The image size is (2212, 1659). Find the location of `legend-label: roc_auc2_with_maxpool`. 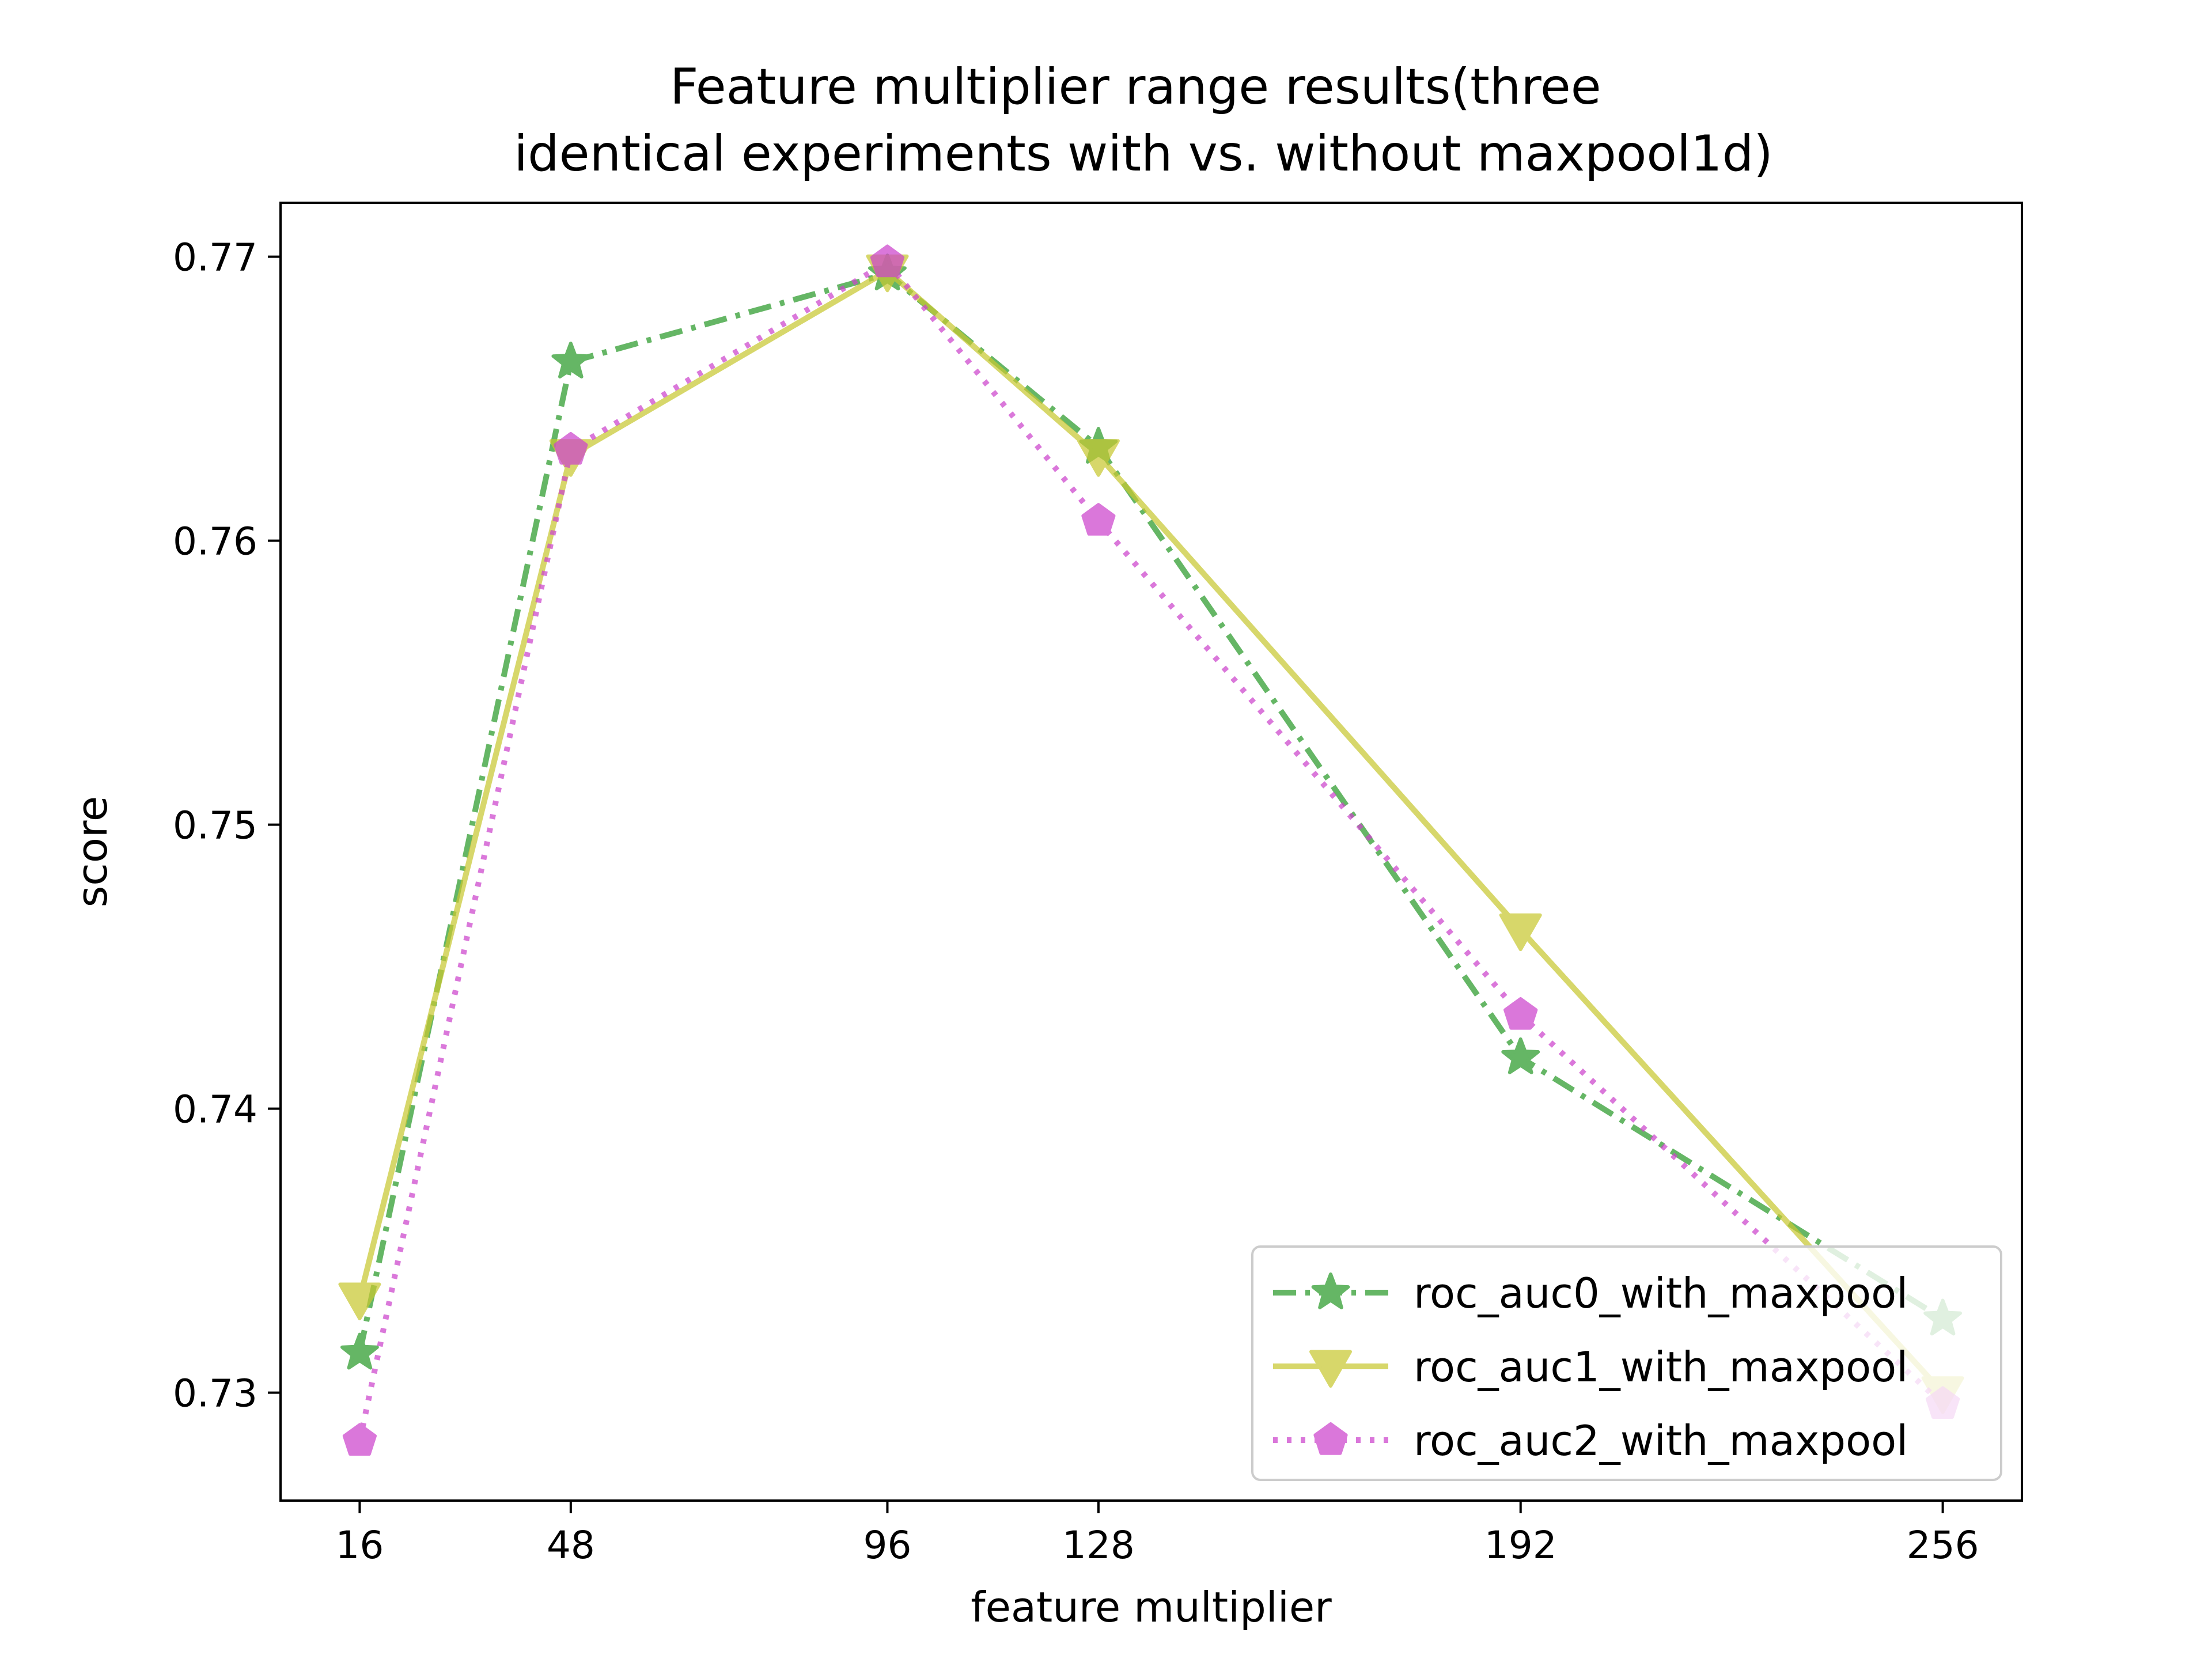

legend-label: roc_auc2_with_maxpool is located at coordinates (1661, 1440).